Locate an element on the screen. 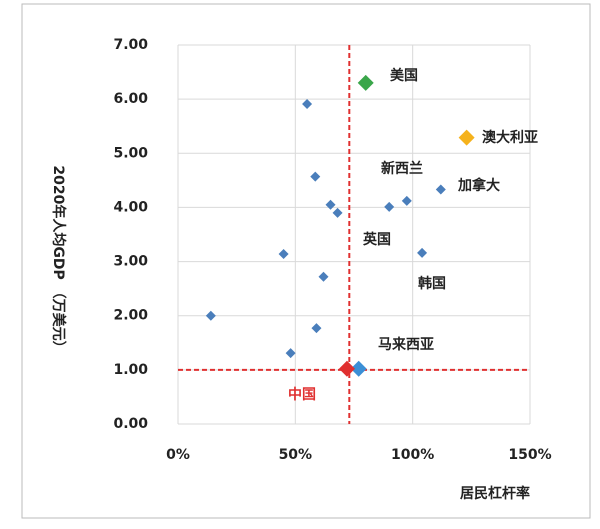  x-tick-label: 150% is located at coordinates (529, 455).